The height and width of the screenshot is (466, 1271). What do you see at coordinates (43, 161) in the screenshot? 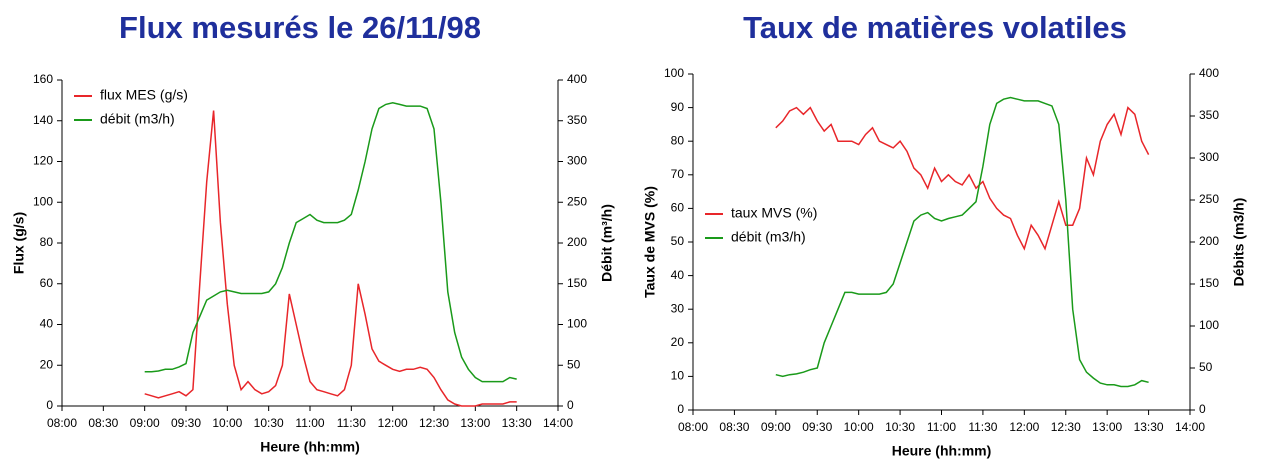
I see `y-tick-label: 120` at bounding box center [43, 161].